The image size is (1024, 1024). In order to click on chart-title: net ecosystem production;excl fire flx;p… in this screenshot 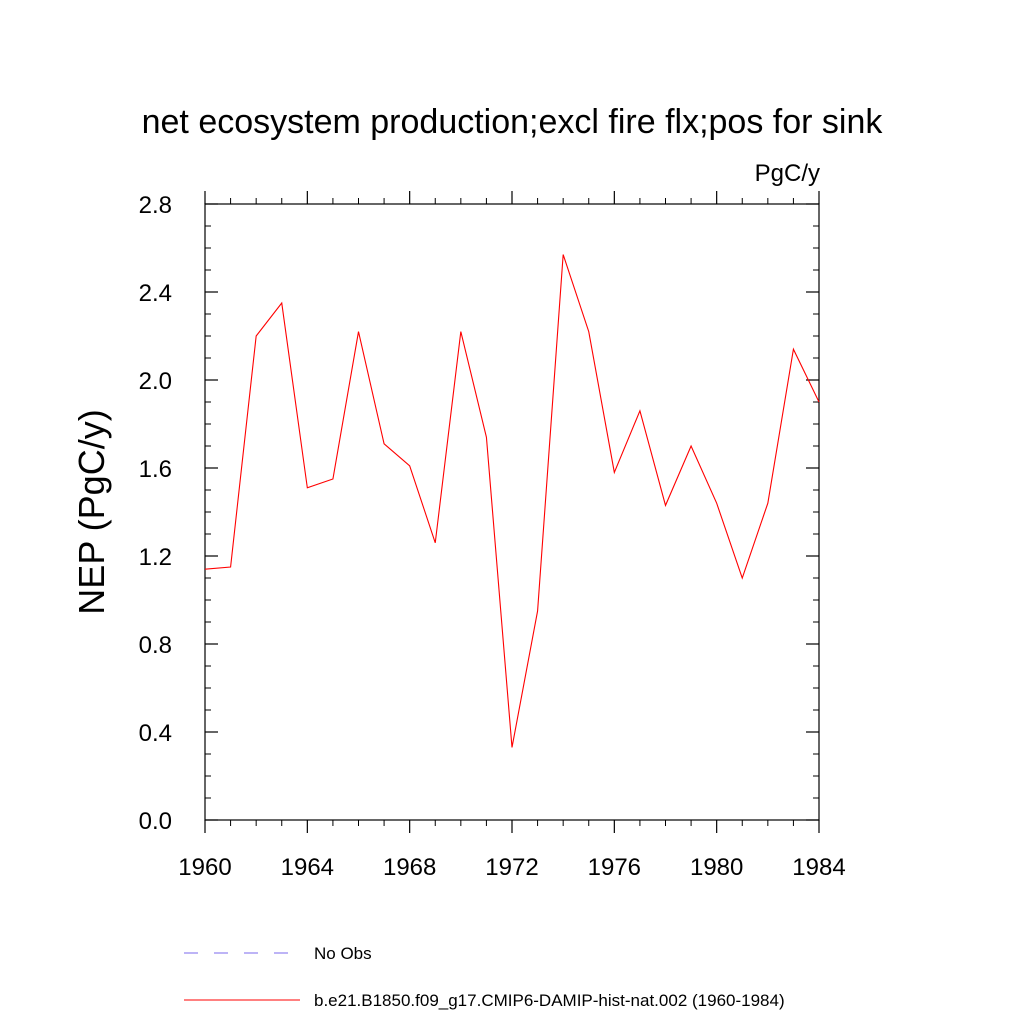, I will do `click(513, 122)`.